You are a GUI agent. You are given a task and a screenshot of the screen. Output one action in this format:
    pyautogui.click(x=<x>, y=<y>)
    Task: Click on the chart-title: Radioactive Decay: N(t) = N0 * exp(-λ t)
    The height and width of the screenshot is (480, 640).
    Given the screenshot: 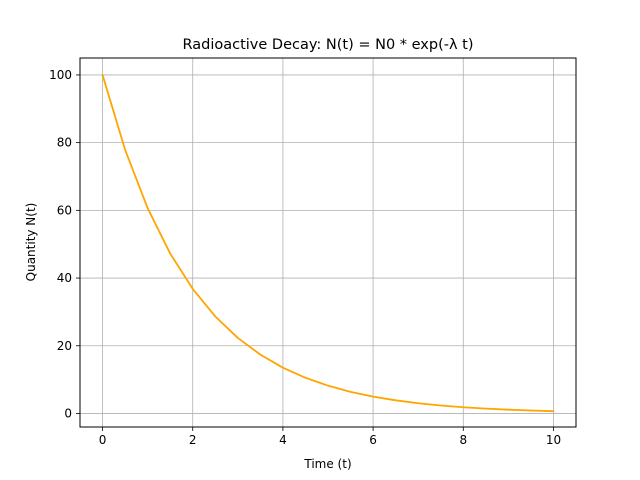 What is the action you would take?
    pyautogui.click(x=327, y=45)
    